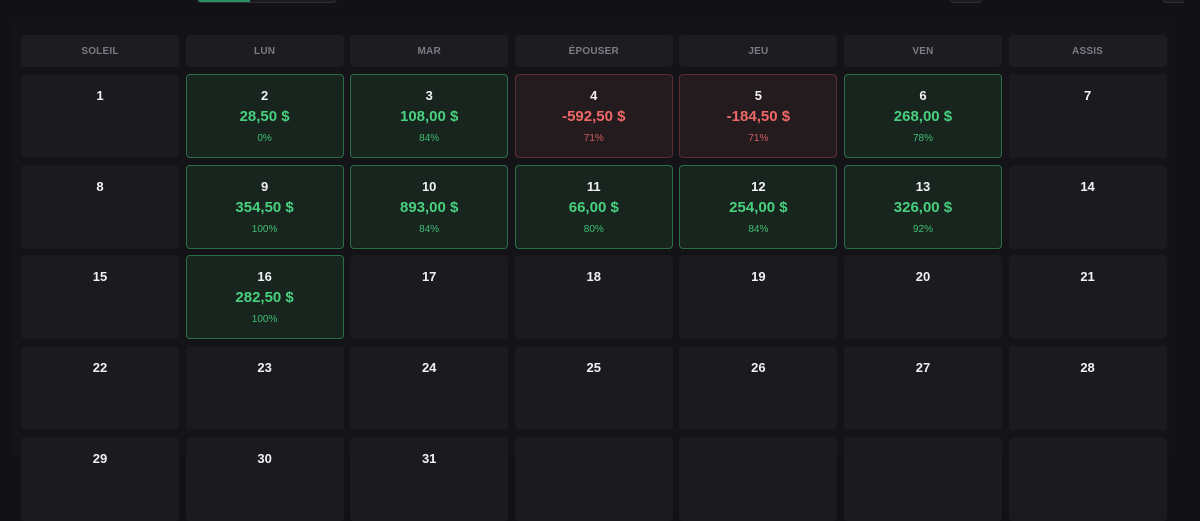 The height and width of the screenshot is (521, 1200). Describe the element at coordinates (758, 186) in the screenshot. I see `day-number: 12` at that location.